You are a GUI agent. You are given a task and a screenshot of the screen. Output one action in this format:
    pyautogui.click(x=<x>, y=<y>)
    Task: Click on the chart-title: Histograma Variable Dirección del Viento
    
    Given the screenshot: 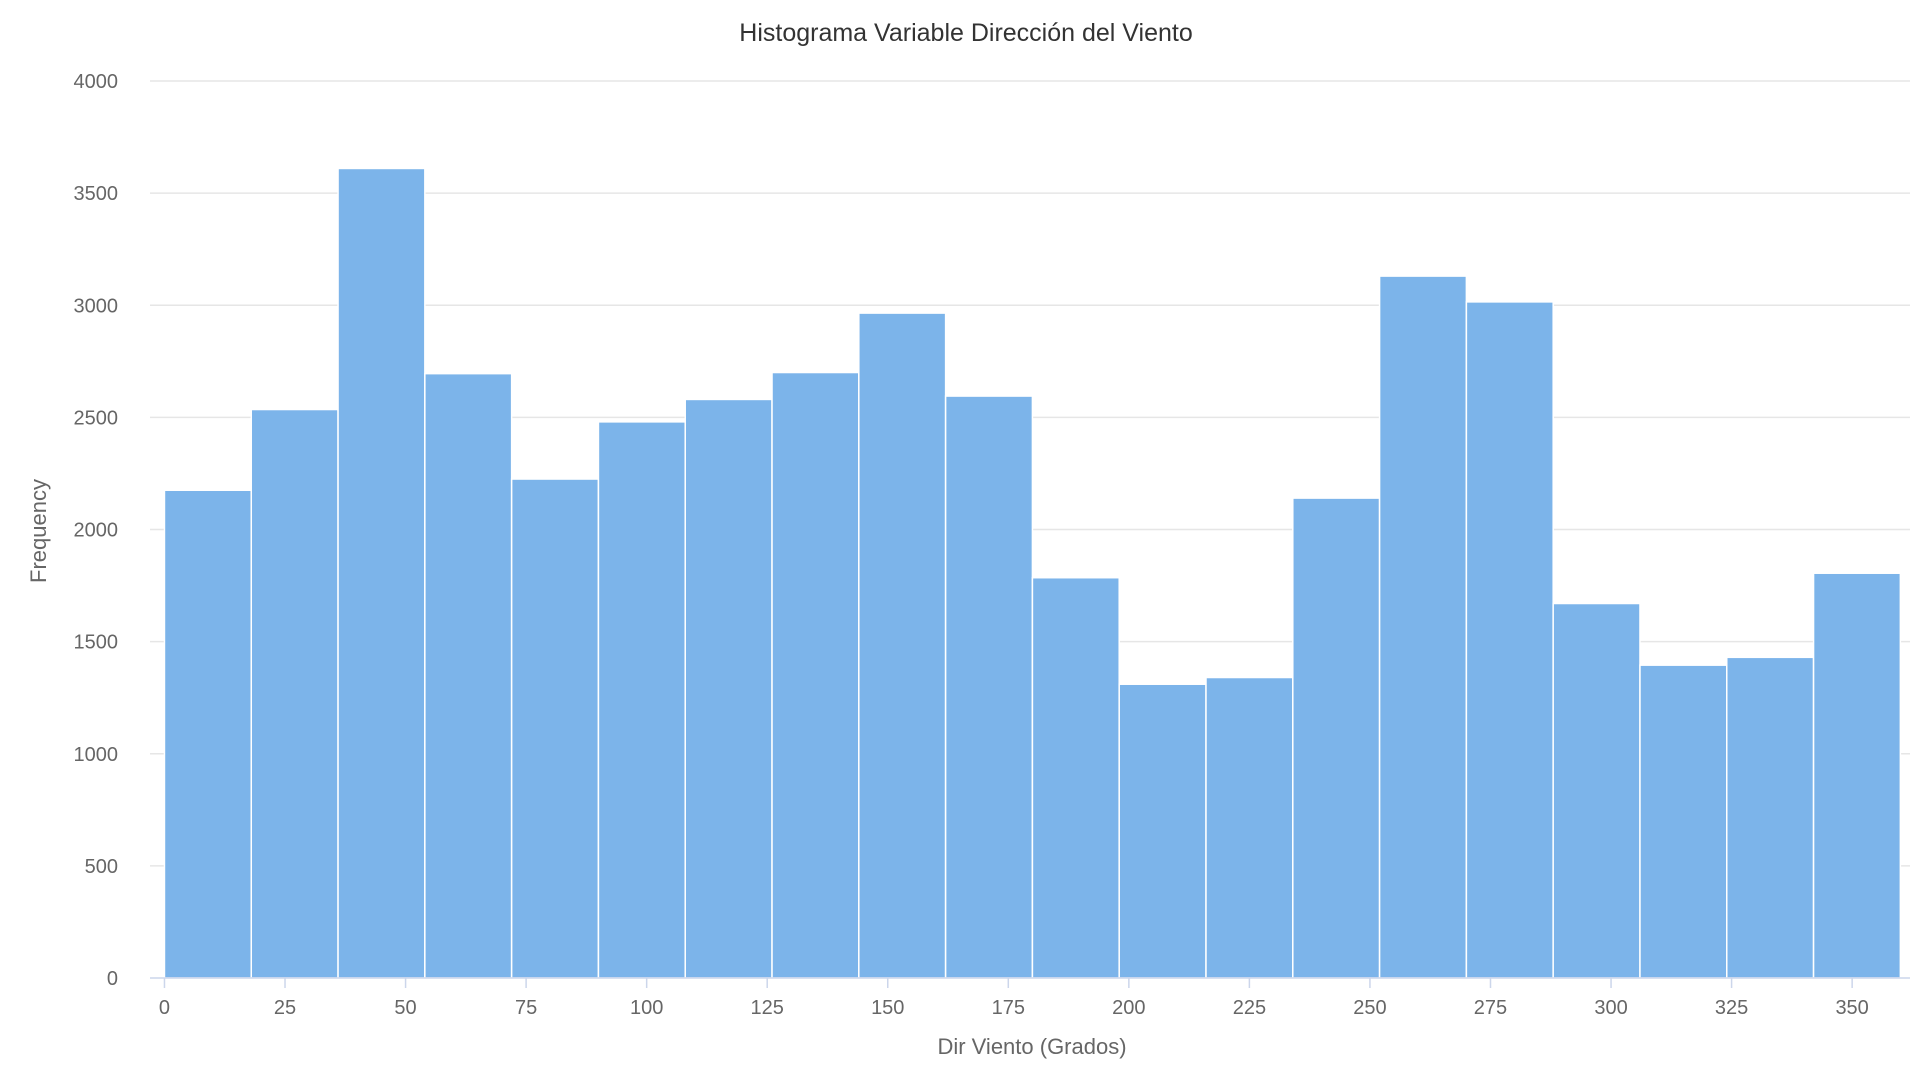 What is the action you would take?
    pyautogui.click(x=965, y=33)
    